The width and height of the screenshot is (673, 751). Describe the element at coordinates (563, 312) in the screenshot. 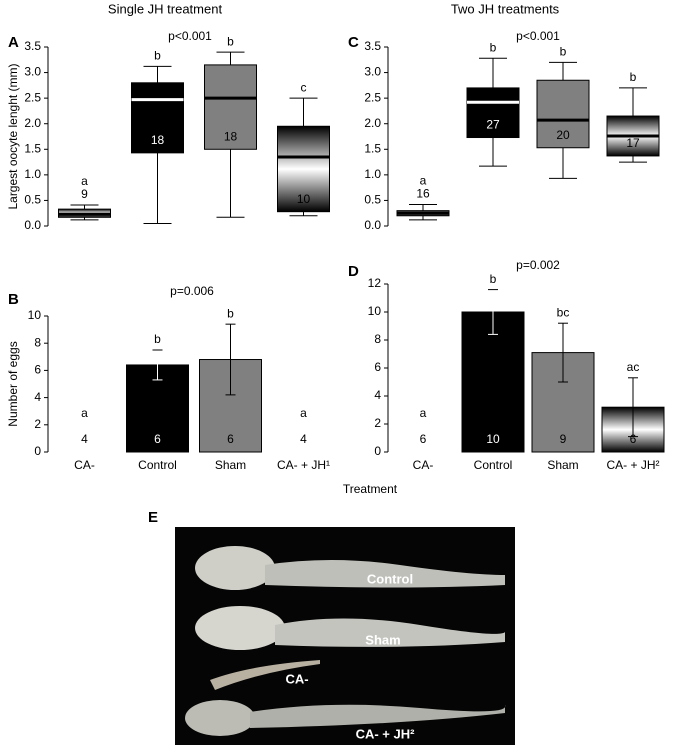

I see `group-letter: bc` at that location.